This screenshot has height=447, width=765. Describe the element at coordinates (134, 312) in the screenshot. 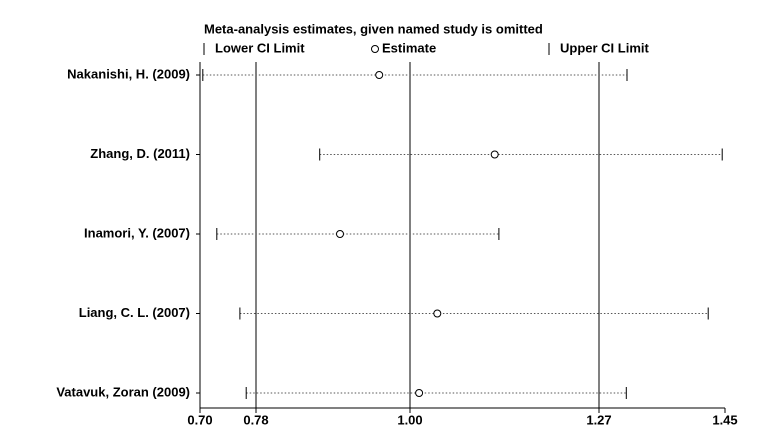

I see `study-label: Liang, C. L. (2007)` at that location.